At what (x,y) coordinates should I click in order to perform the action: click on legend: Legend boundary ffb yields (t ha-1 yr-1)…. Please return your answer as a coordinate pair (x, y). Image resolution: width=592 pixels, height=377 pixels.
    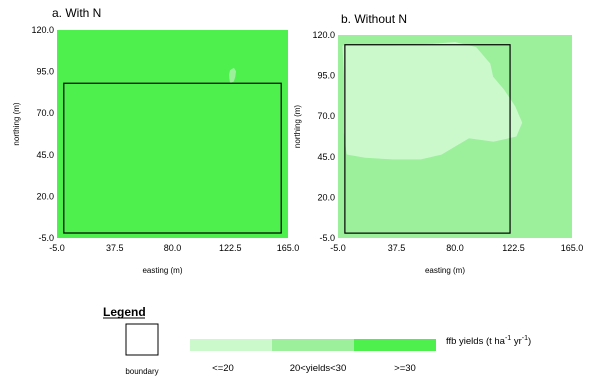
    Looking at the image, I should click on (317, 340).